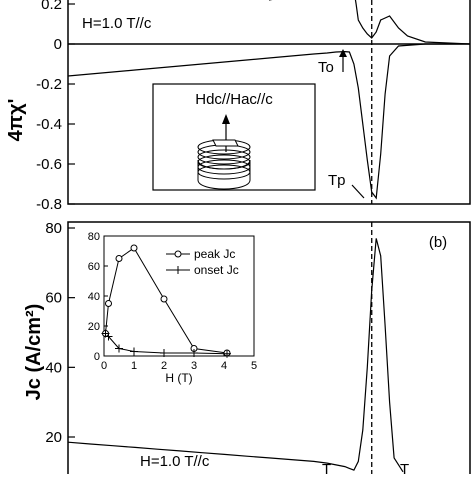  What do you see at coordinates (34, 352) in the screenshot?
I see `panel-b-y-label: Jc (A/cm²)` at bounding box center [34, 352].